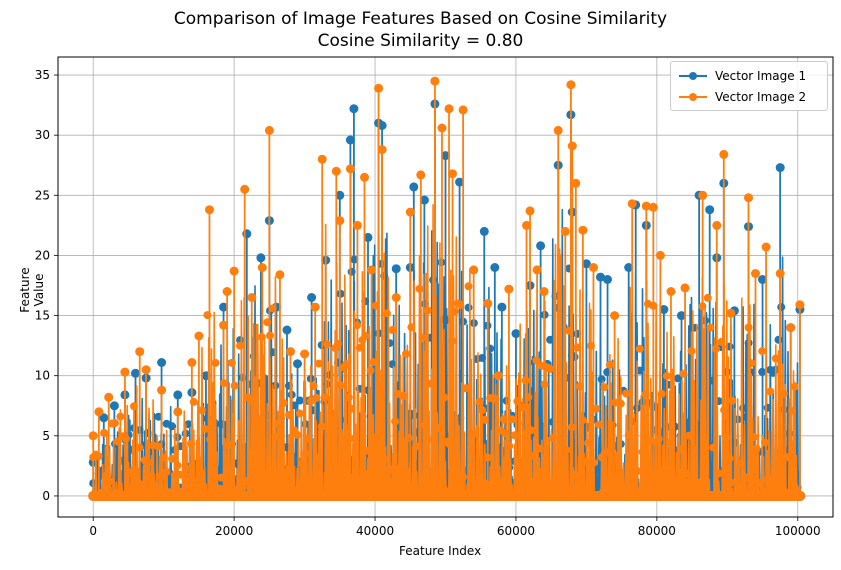 Image resolution: width=841 pixels, height=570 pixels. I want to click on y-tick-label: 30, so click(42, 135).